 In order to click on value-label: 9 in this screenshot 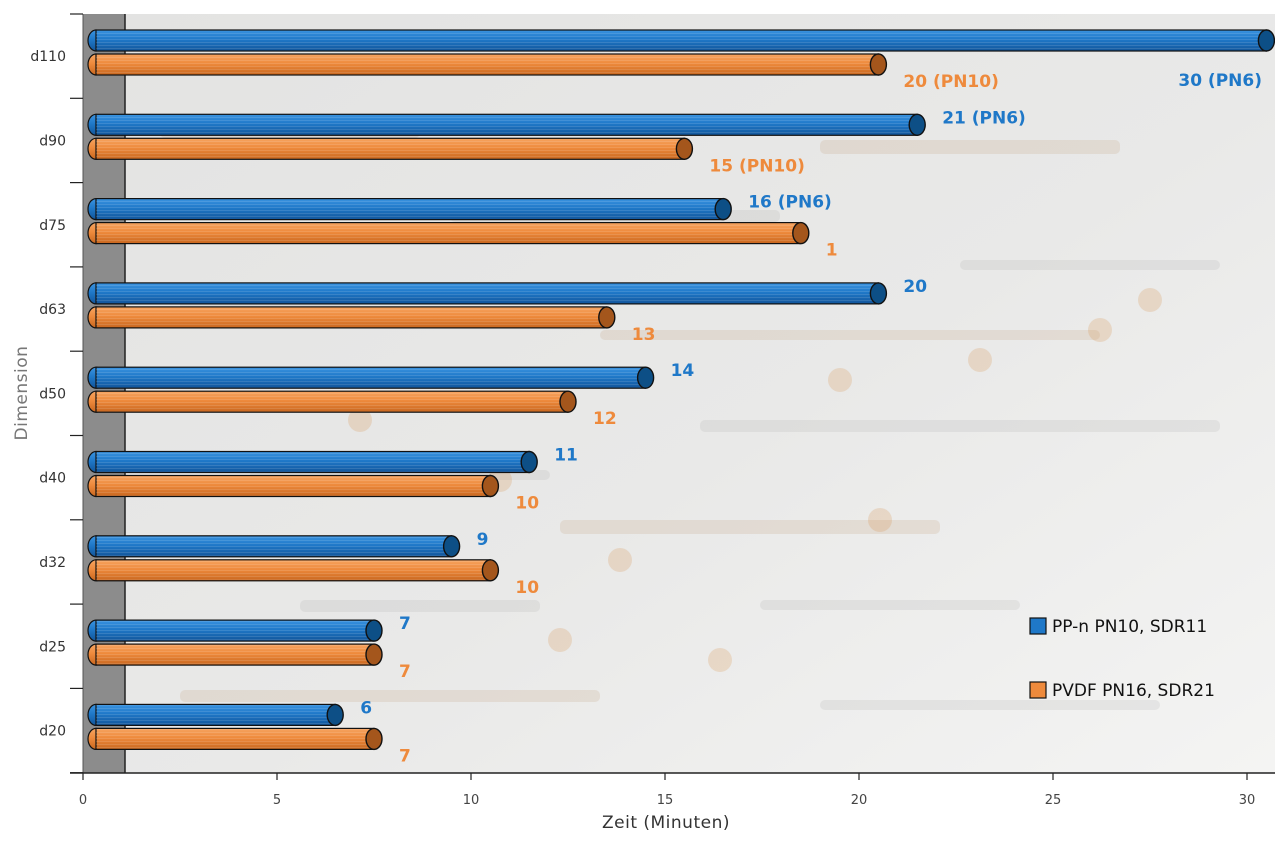, I will do `click(483, 540)`.